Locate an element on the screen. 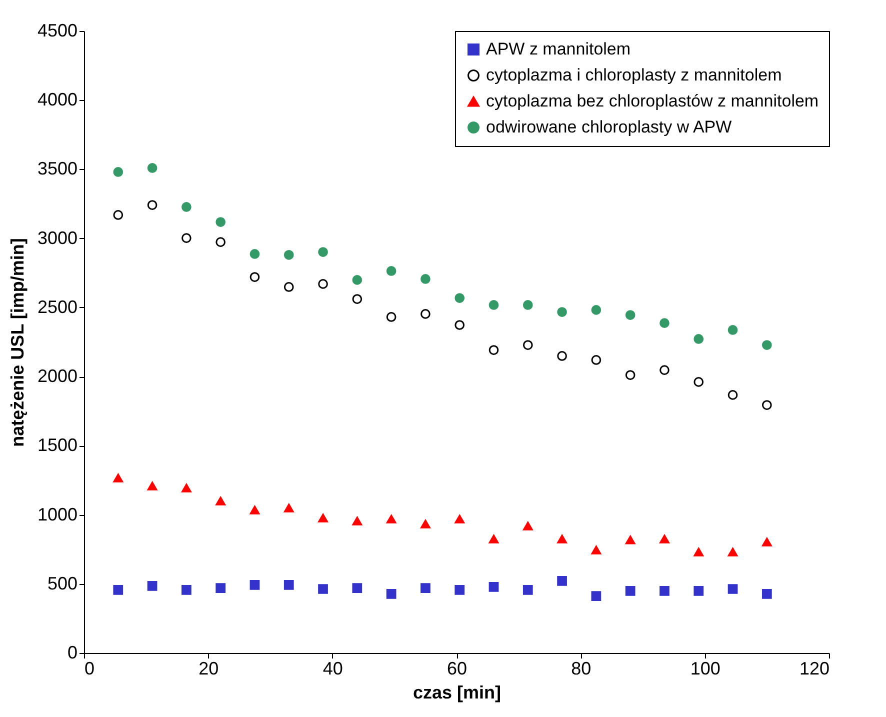 This screenshot has width=886, height=717. x-tick-label: 0 is located at coordinates (89, 668).